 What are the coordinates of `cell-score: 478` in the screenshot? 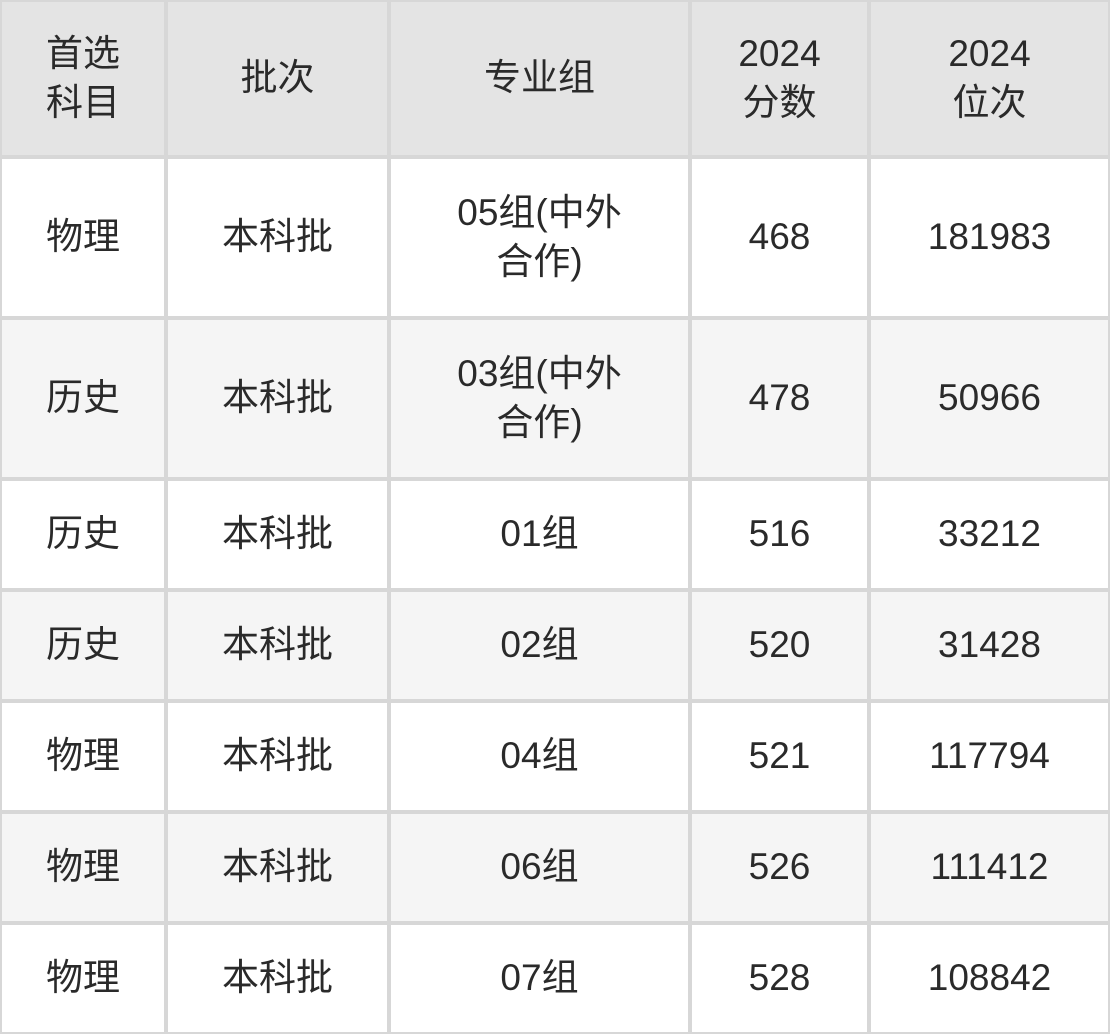 It's located at (779, 398).